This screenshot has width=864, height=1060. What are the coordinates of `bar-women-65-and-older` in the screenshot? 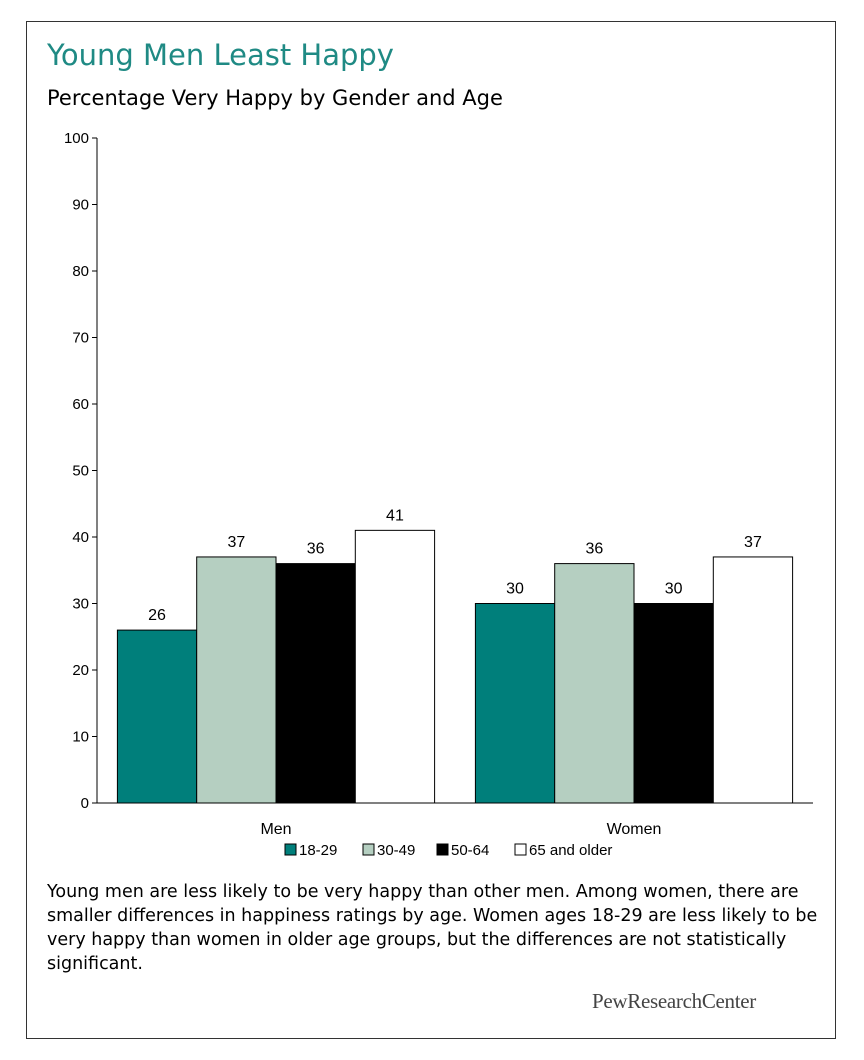 It's located at (753, 680).